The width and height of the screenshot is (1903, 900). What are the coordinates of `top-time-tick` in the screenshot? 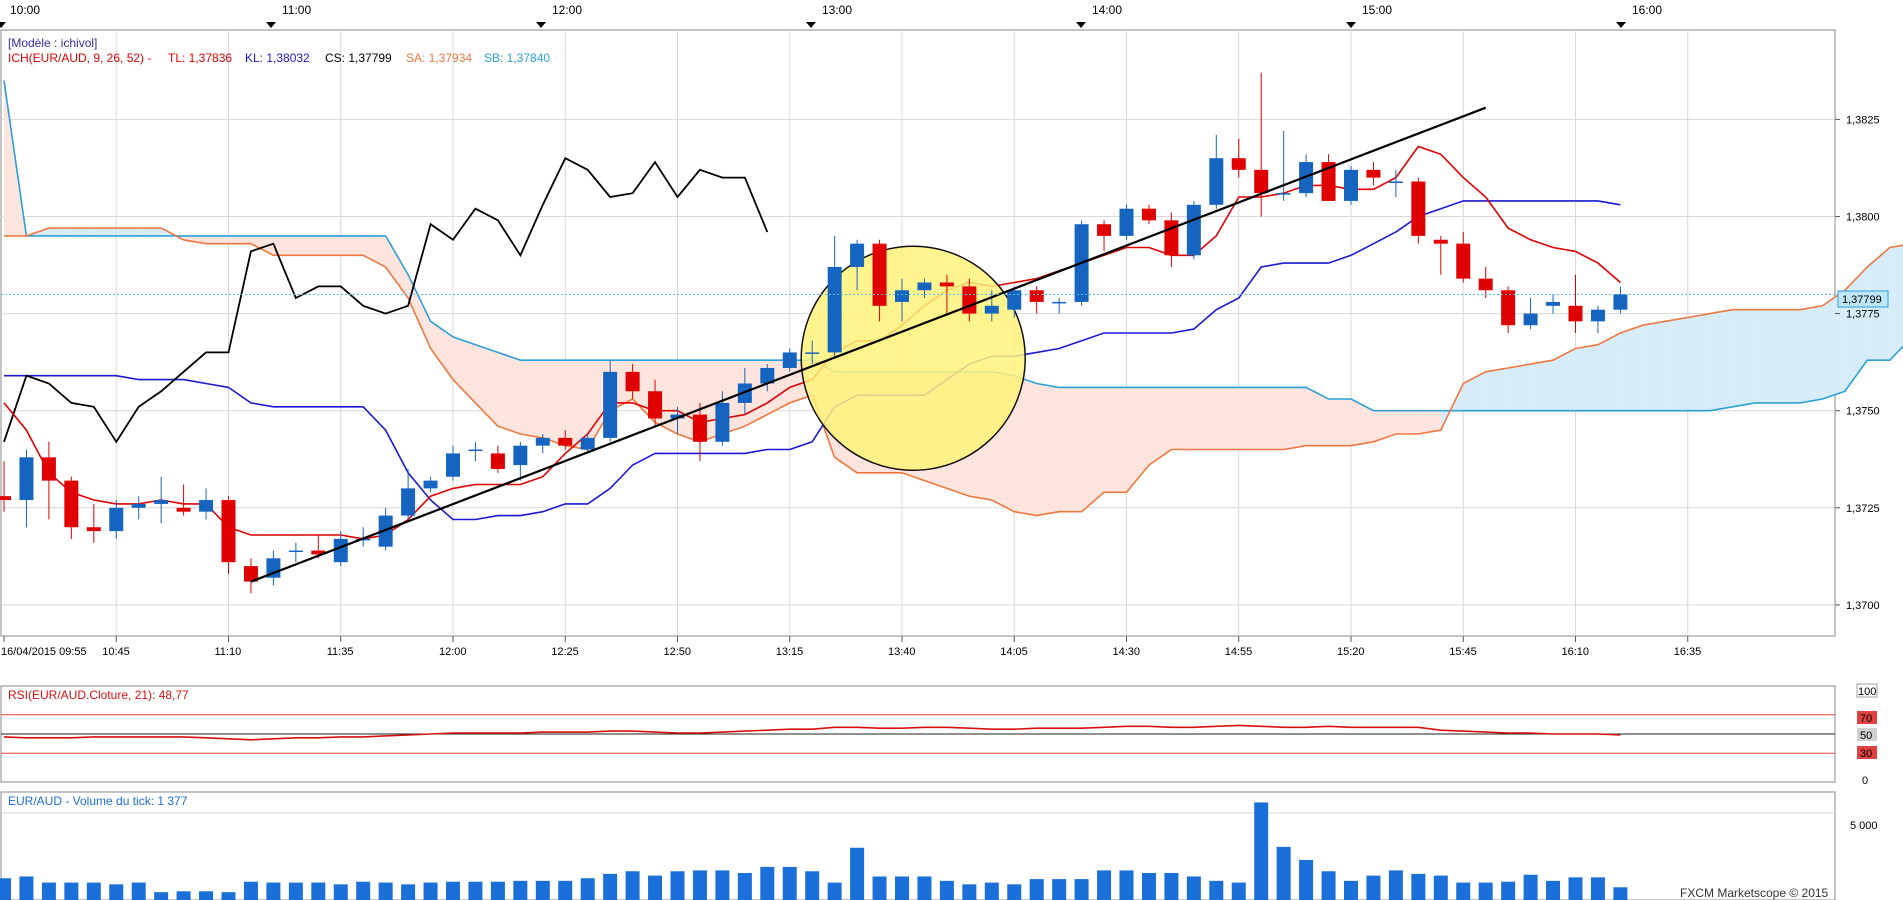 It's located at (1081, 25).